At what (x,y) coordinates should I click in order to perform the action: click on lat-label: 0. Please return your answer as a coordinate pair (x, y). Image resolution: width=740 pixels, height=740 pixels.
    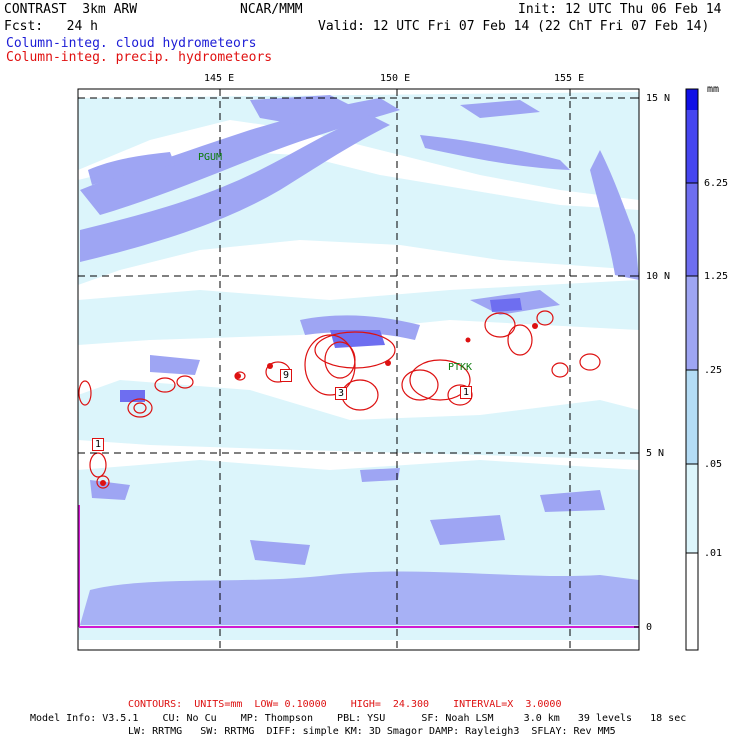
    Looking at the image, I should click on (649, 627).